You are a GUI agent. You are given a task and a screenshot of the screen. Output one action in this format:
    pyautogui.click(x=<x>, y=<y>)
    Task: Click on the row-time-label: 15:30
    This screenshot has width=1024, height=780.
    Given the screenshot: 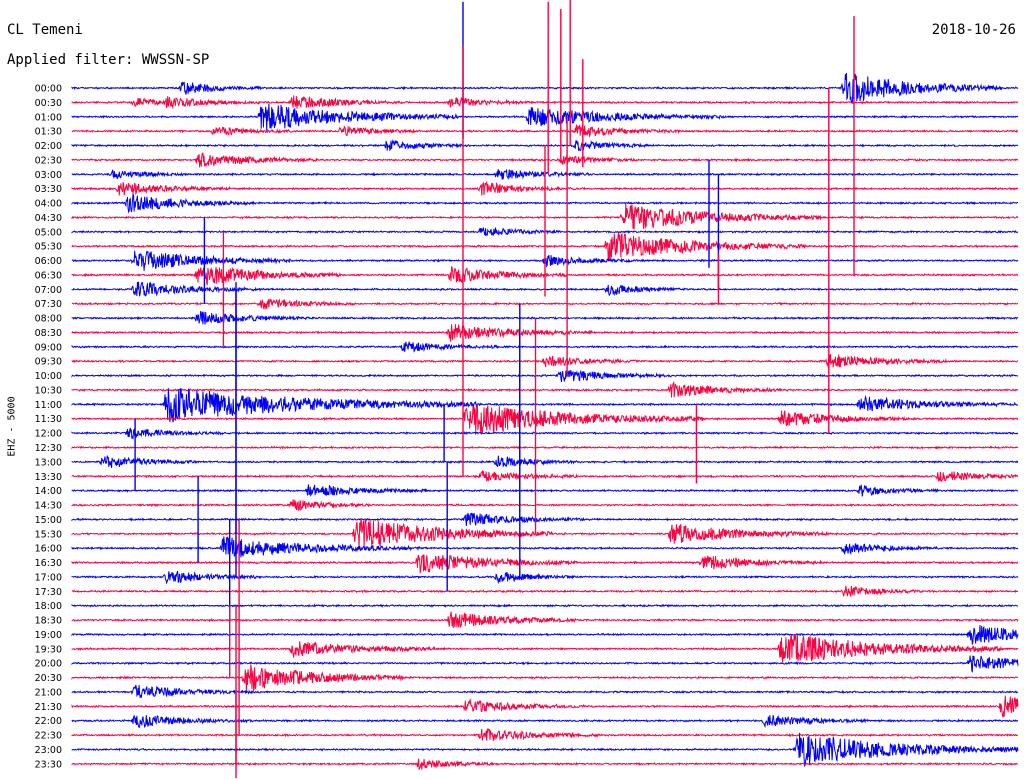 What is the action you would take?
    pyautogui.click(x=48, y=534)
    